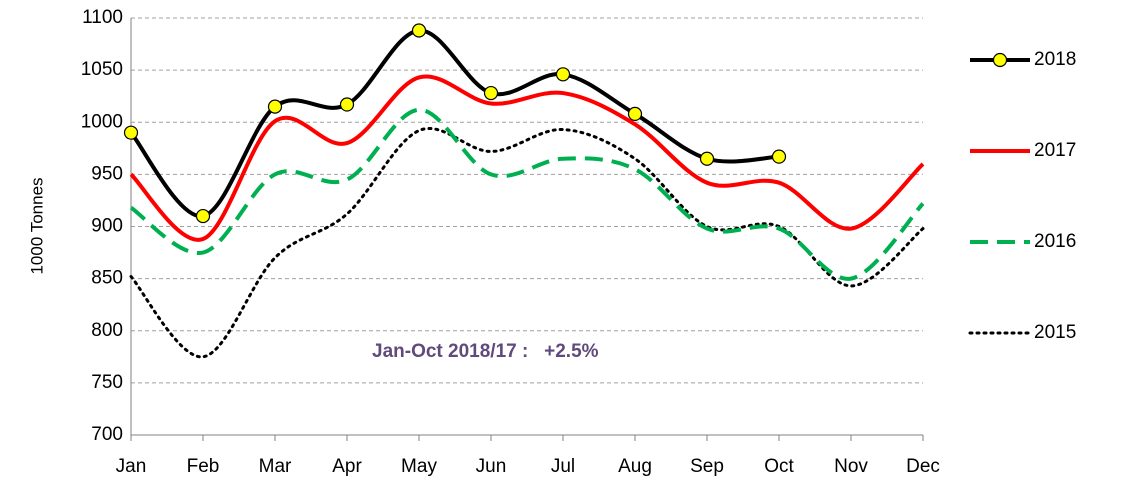  Describe the element at coordinates (1055, 332) in the screenshot. I see `legend-label: 2015` at that location.